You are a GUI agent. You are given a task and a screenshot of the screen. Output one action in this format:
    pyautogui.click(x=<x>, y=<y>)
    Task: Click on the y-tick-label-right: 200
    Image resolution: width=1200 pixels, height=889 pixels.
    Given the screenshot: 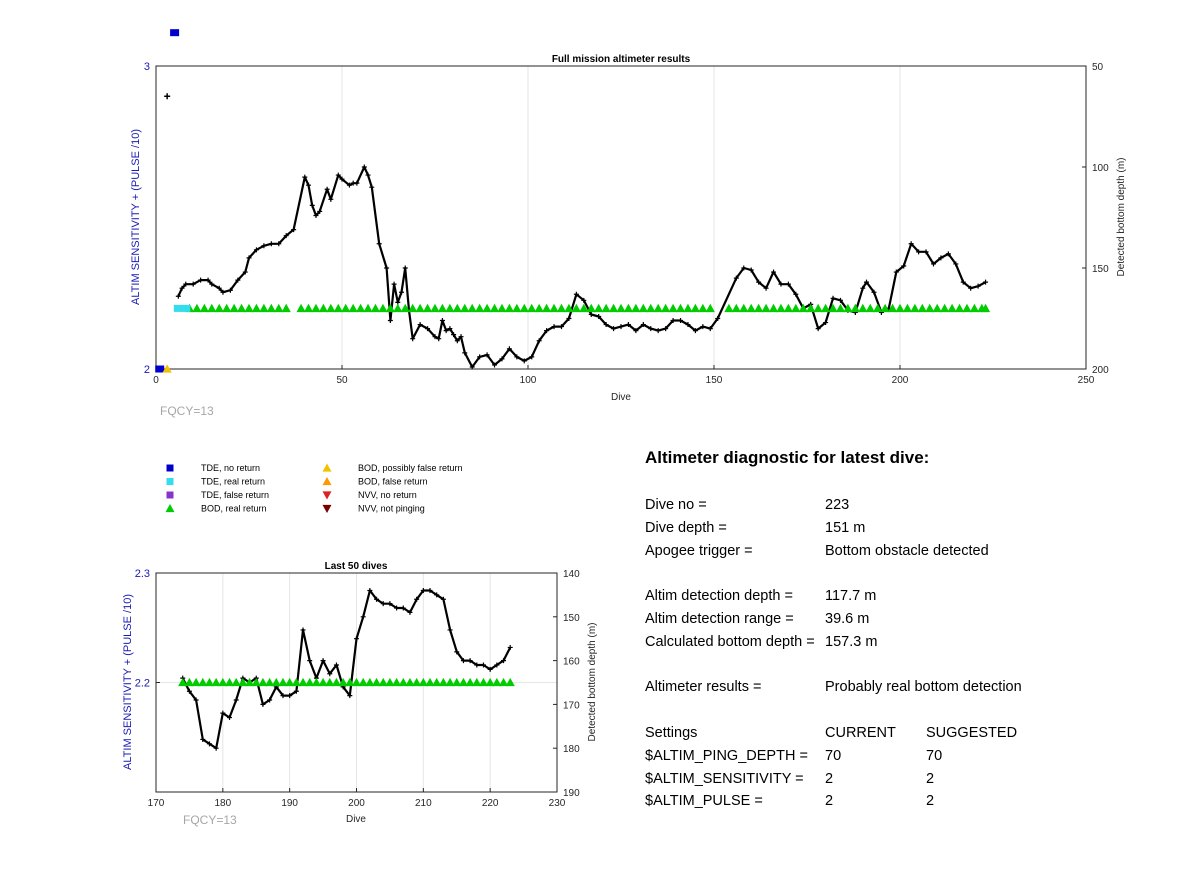 What is the action you would take?
    pyautogui.click(x=1100, y=370)
    